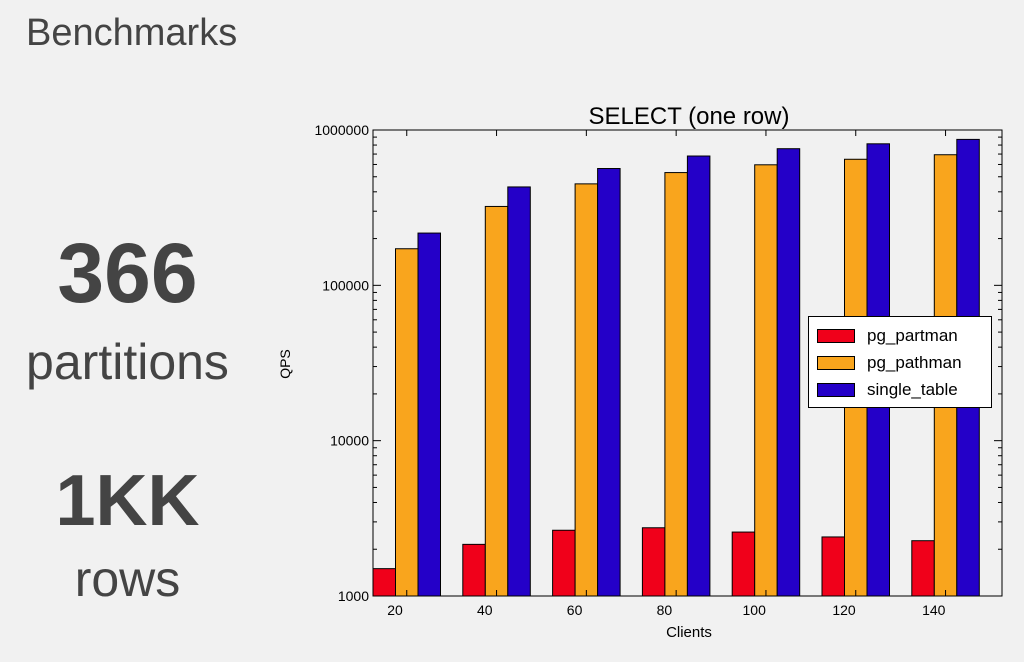 The width and height of the screenshot is (1024, 662). Describe the element at coordinates (934, 610) in the screenshot. I see `x-tick-label: 140` at that location.